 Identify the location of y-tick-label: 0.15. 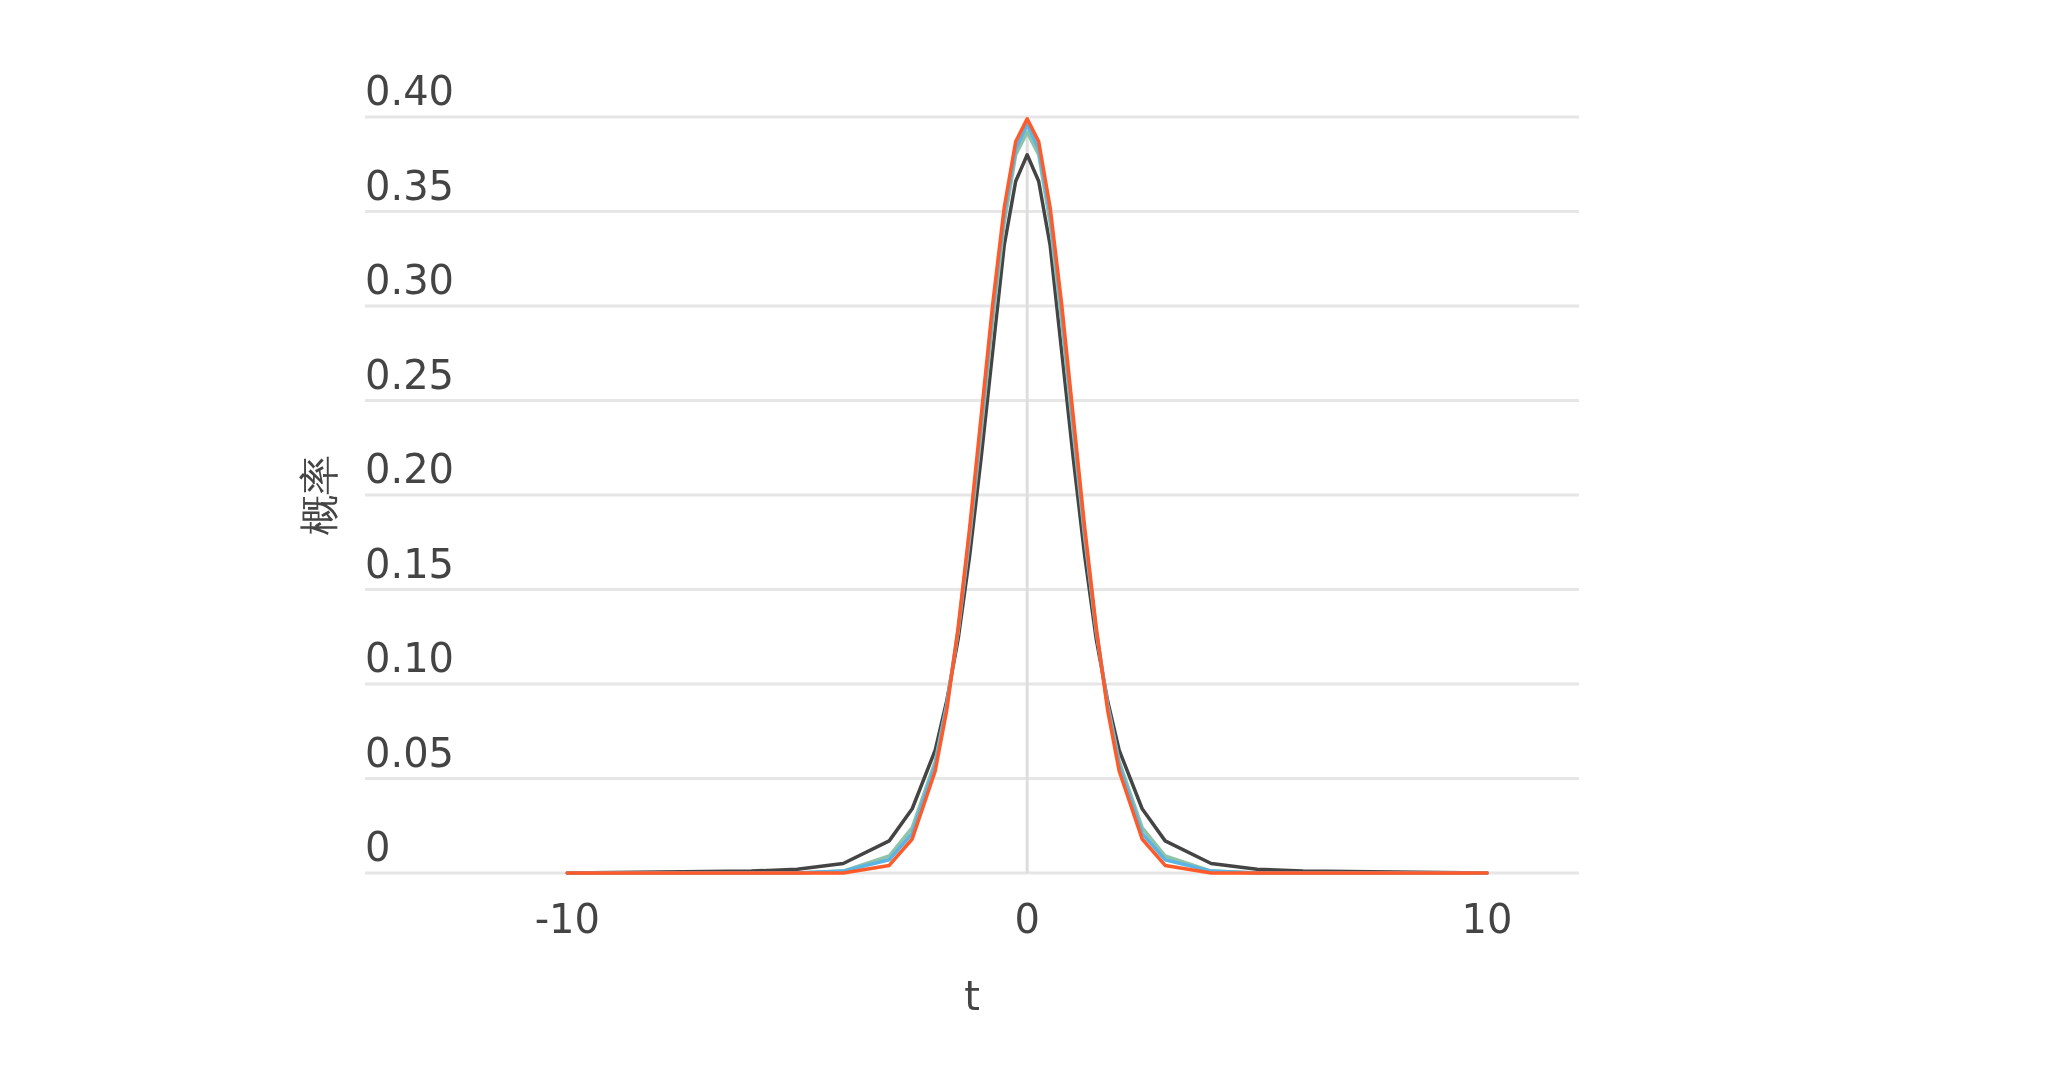
(410, 563).